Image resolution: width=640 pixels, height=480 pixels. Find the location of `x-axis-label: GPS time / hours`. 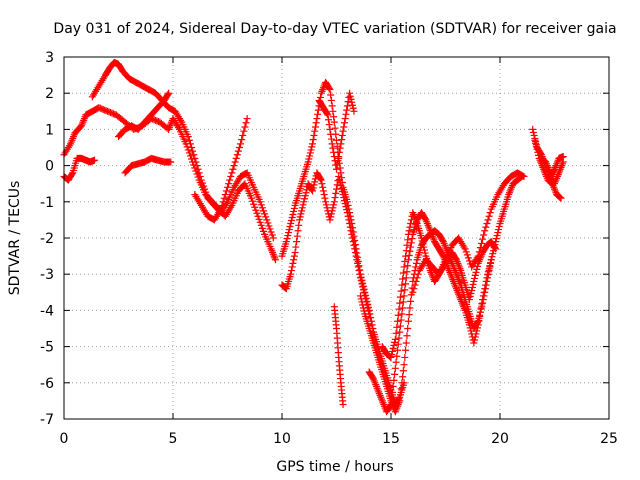

x-axis-label: GPS time / hours is located at coordinates (334, 467).